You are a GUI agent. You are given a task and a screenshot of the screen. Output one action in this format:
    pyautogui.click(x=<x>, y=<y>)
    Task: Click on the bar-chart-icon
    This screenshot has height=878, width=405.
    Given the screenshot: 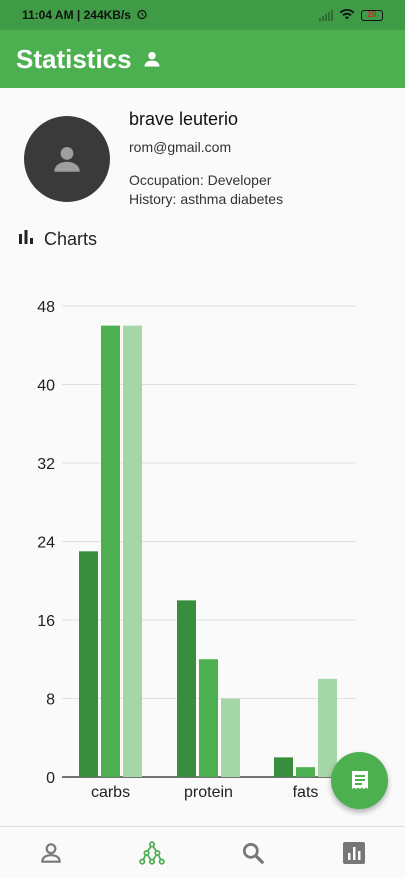 What is the action you would take?
    pyautogui.click(x=26, y=239)
    